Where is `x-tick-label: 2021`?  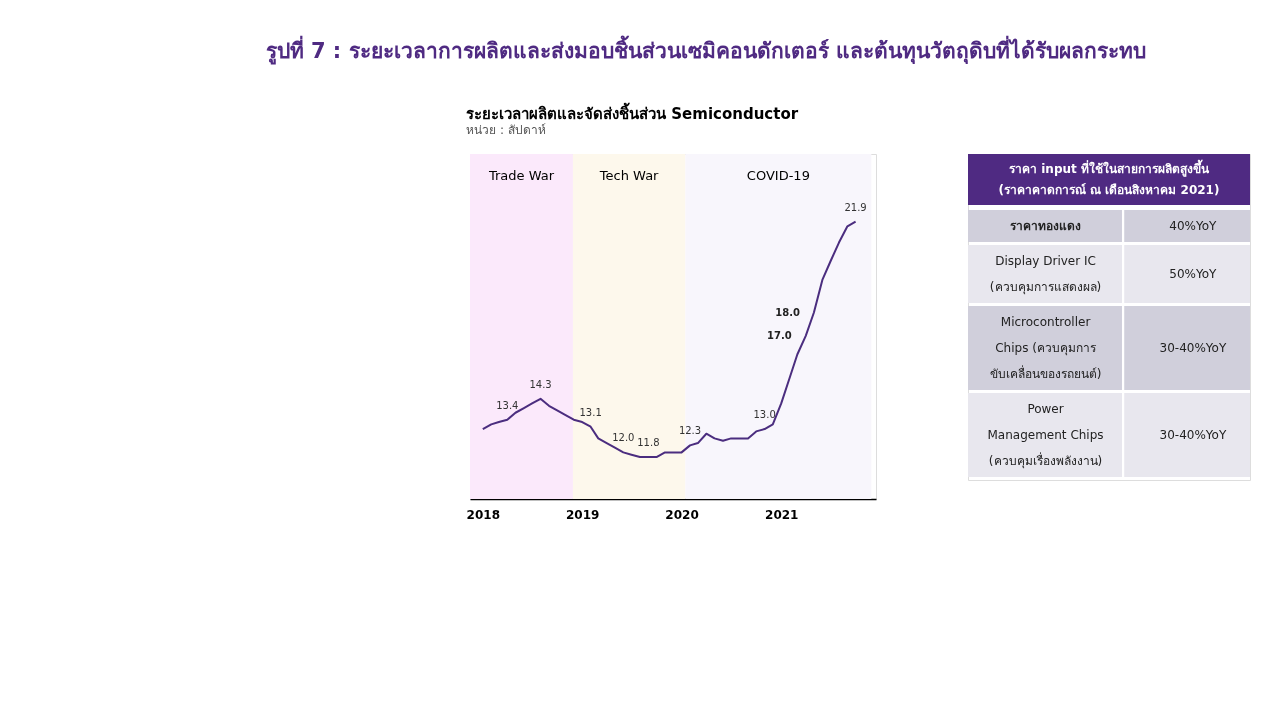 x-tick-label: 2021 is located at coordinates (782, 514).